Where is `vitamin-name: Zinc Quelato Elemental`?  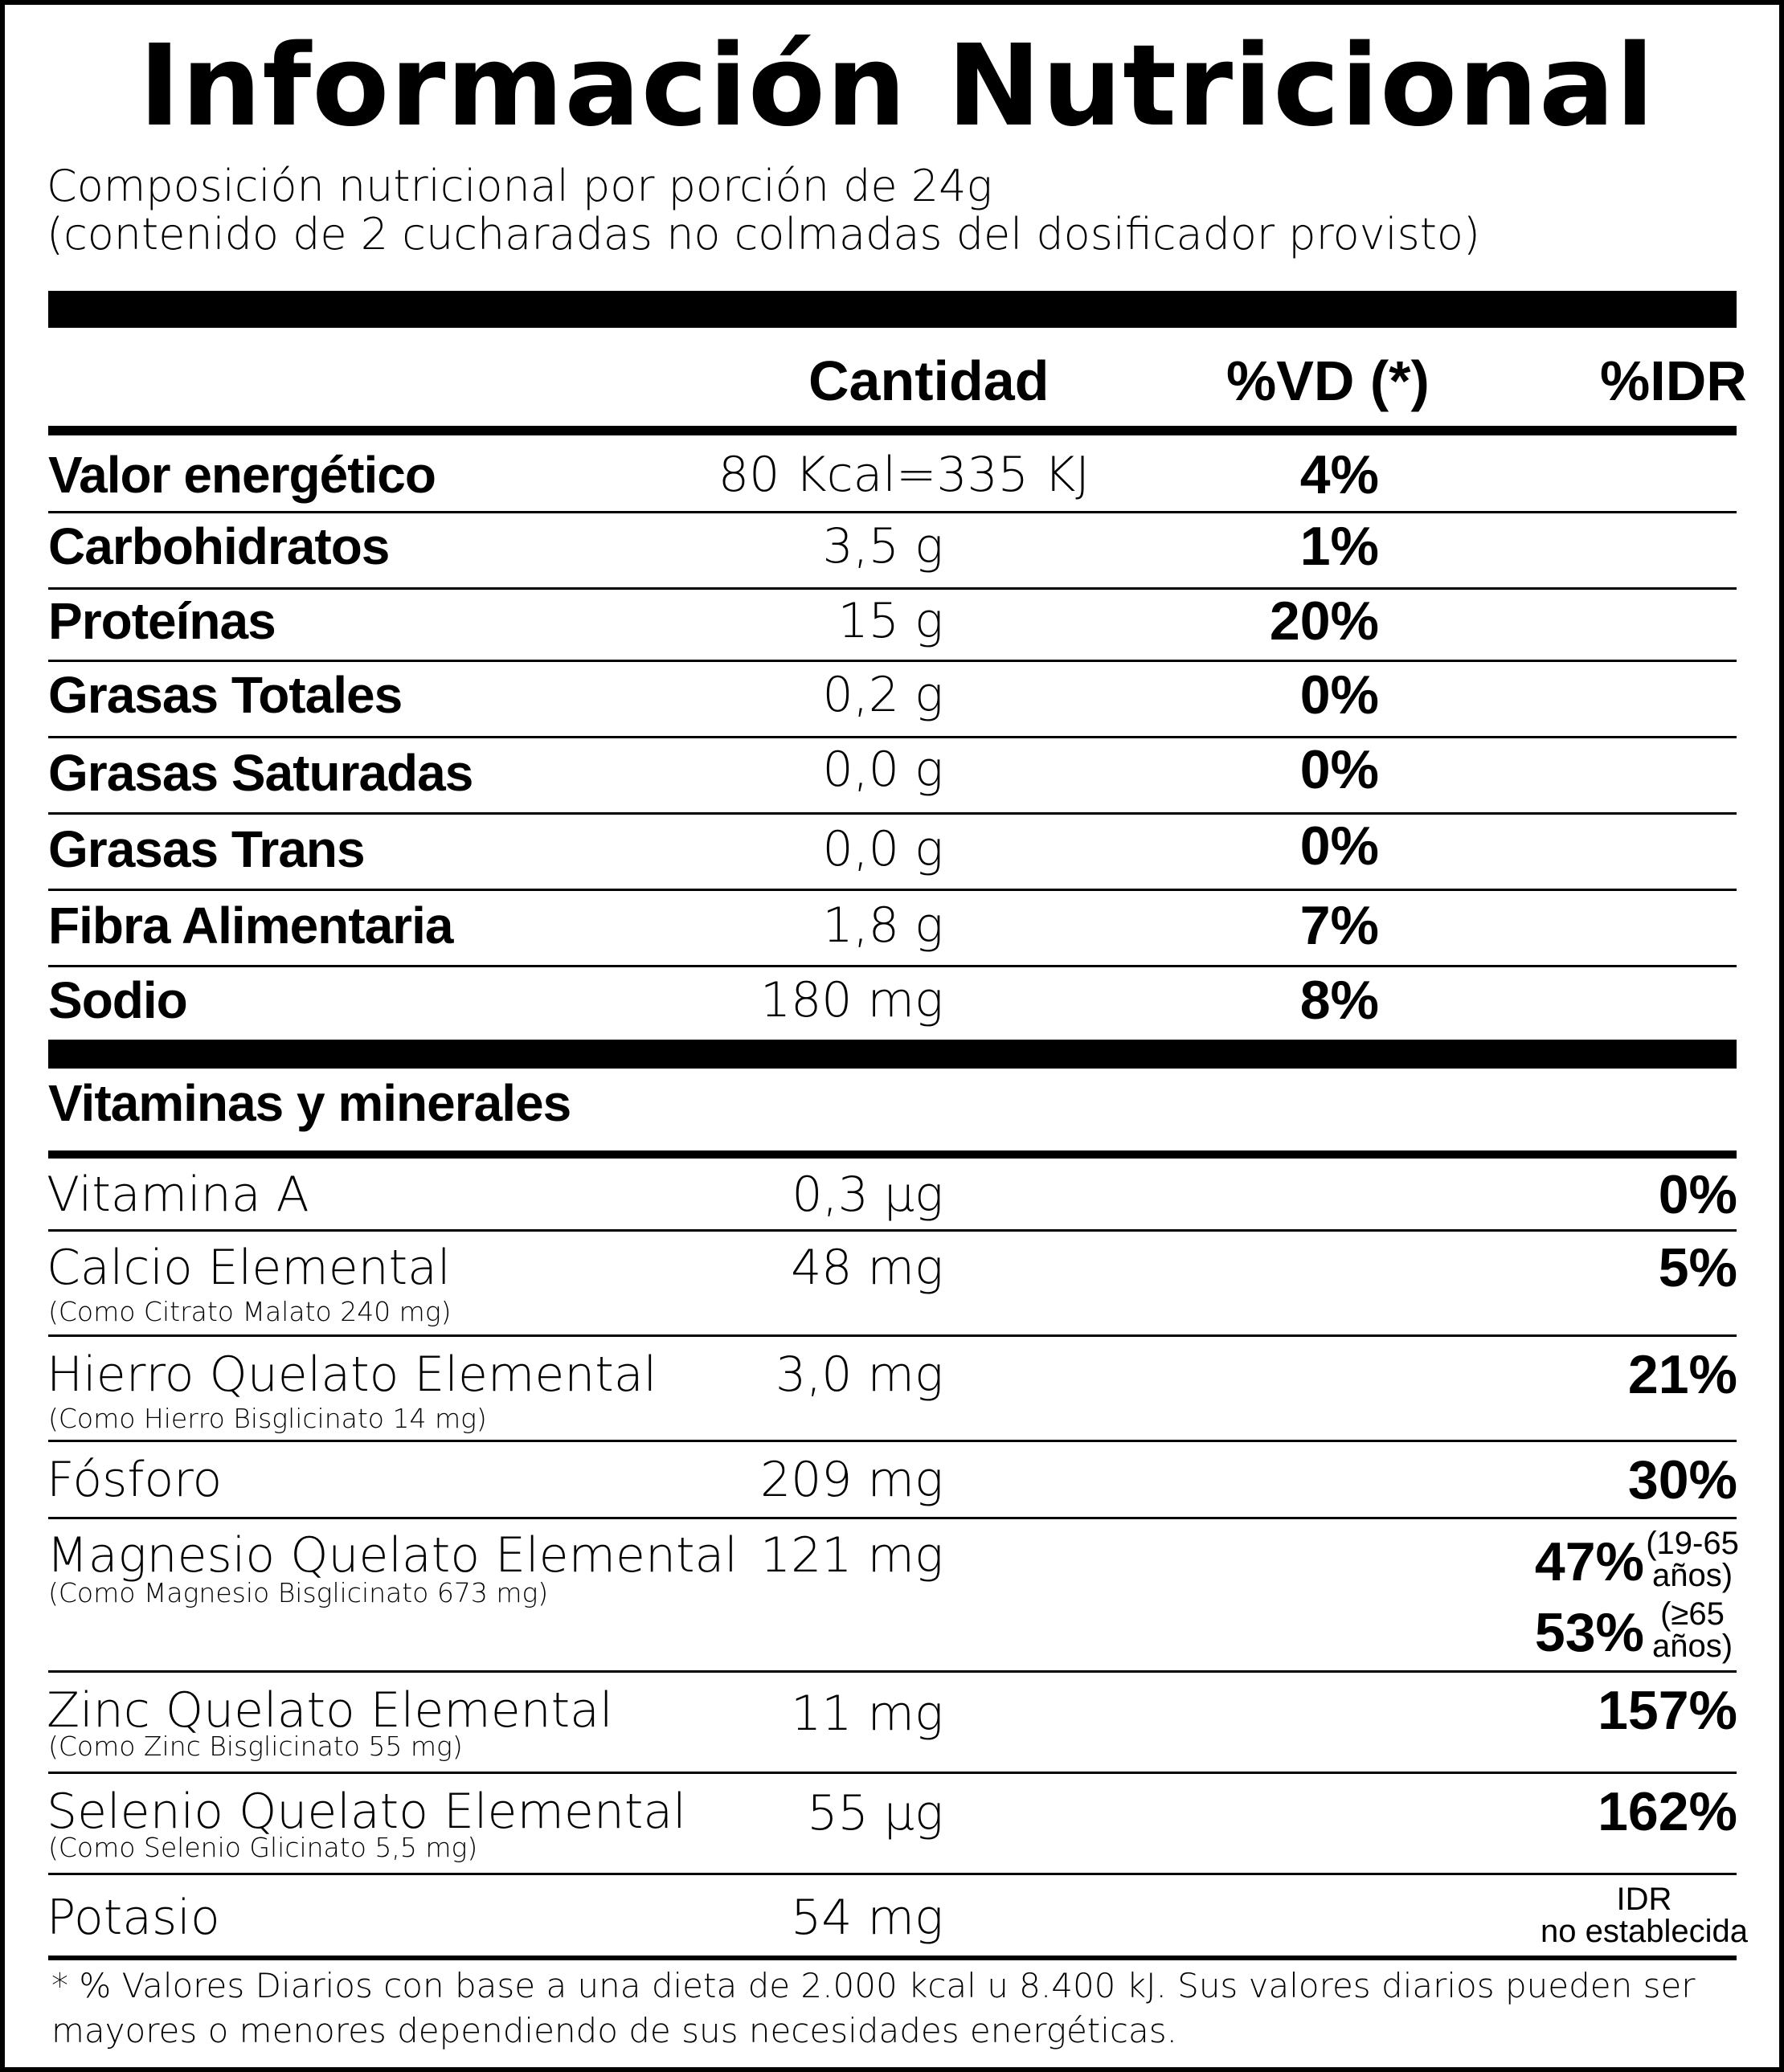 vitamin-name: Zinc Quelato Elemental is located at coordinates (330, 1710).